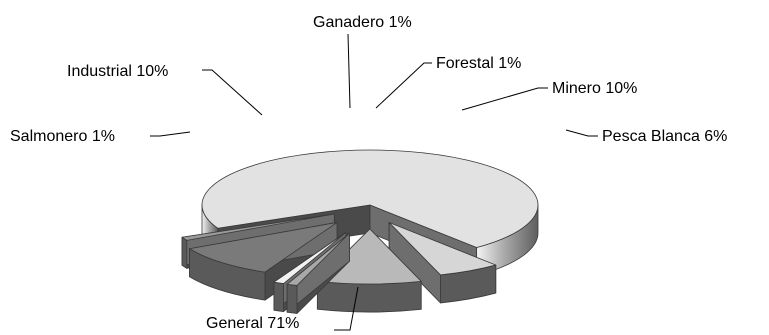 The height and width of the screenshot is (335, 769). Describe the element at coordinates (504, 99) in the screenshot. I see `leader-line-minero` at that location.